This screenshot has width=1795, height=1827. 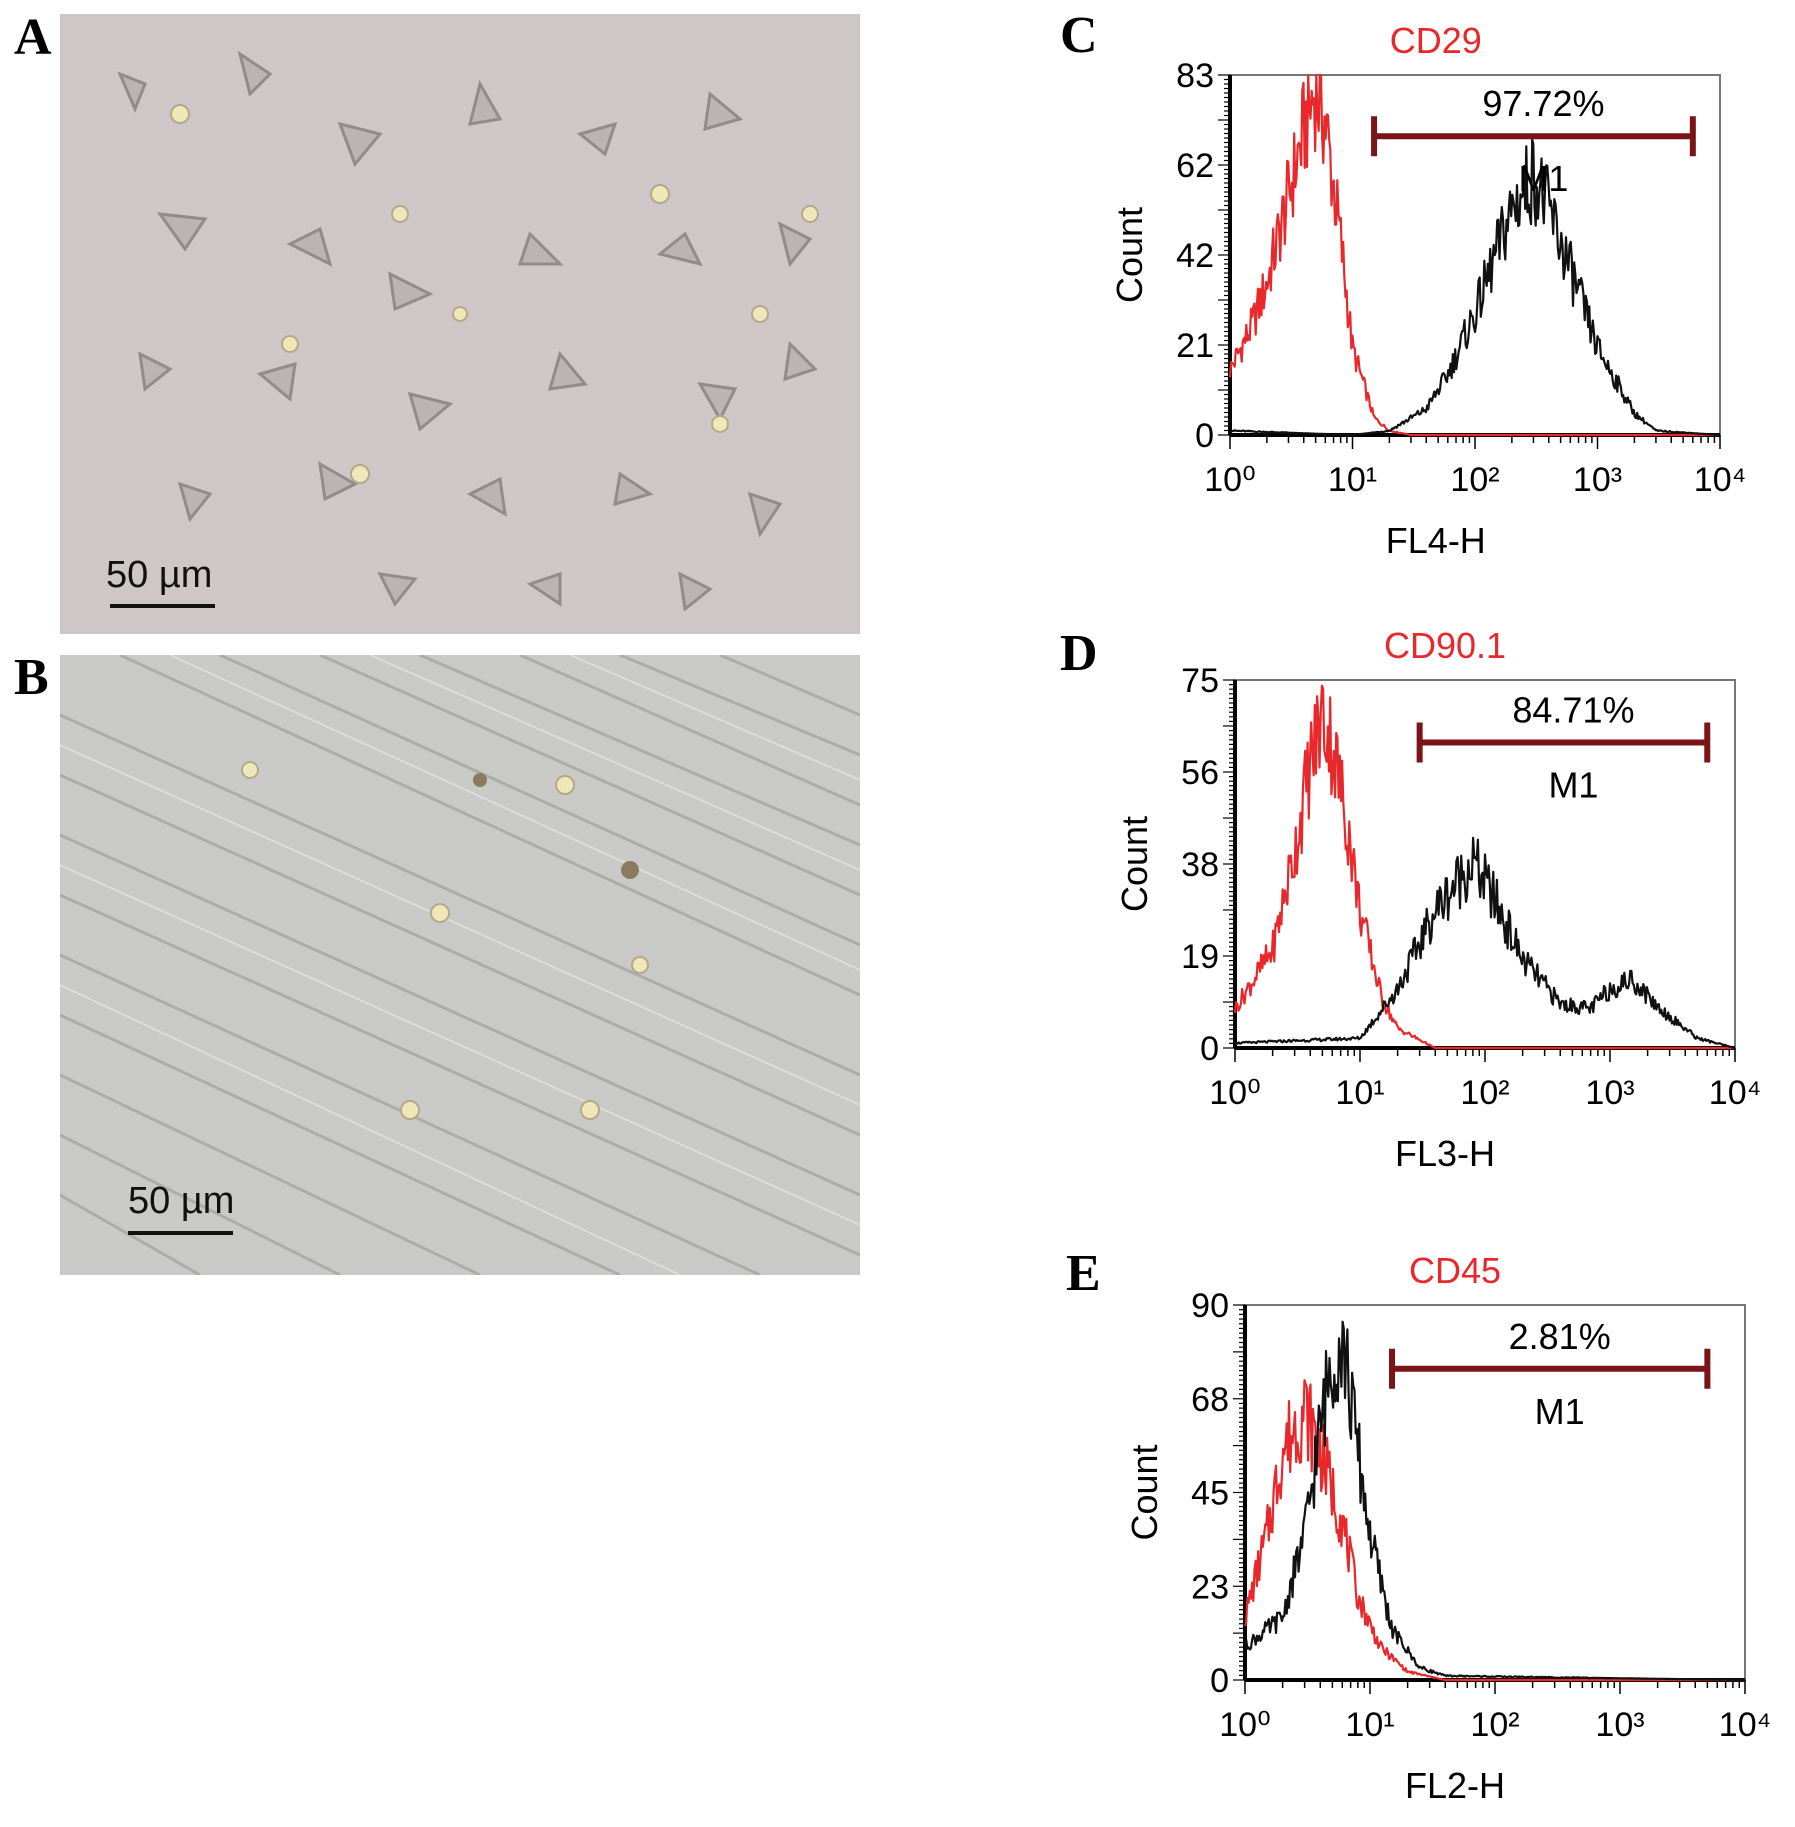 What do you see at coordinates (1200, 681) in the screenshot?
I see `y-tick-label: 75` at bounding box center [1200, 681].